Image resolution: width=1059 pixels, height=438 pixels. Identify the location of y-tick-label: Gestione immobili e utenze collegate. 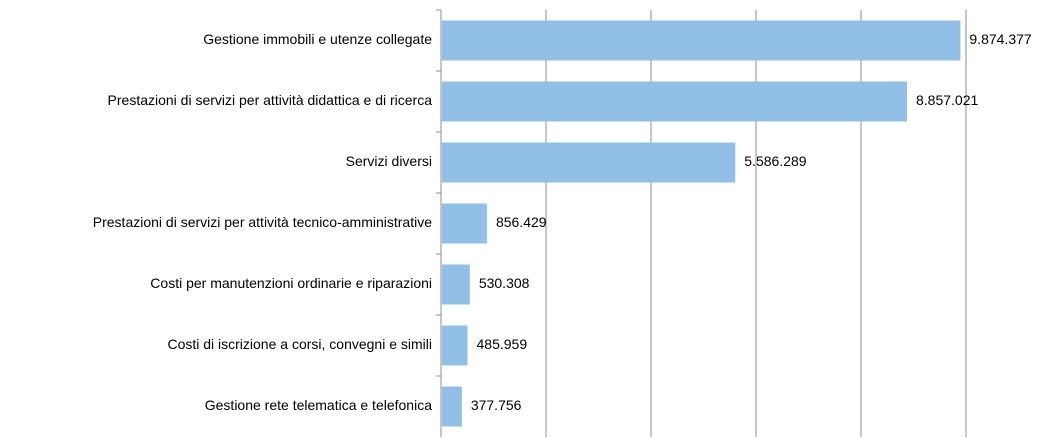
(317, 39).